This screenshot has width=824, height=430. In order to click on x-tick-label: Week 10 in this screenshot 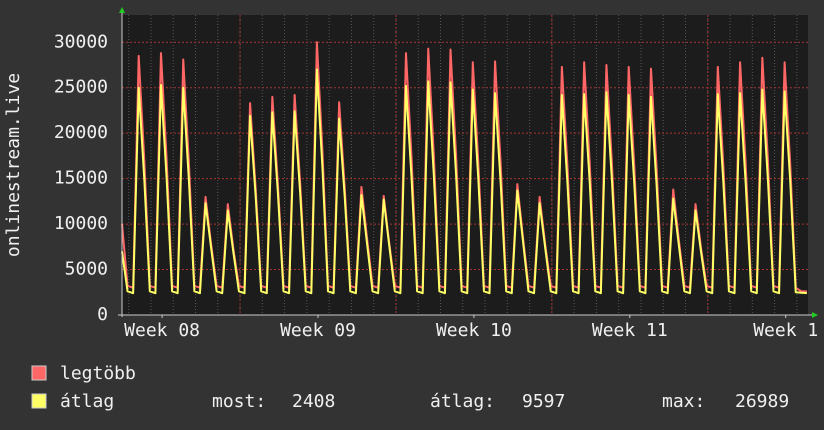, I will do `click(474, 330)`.